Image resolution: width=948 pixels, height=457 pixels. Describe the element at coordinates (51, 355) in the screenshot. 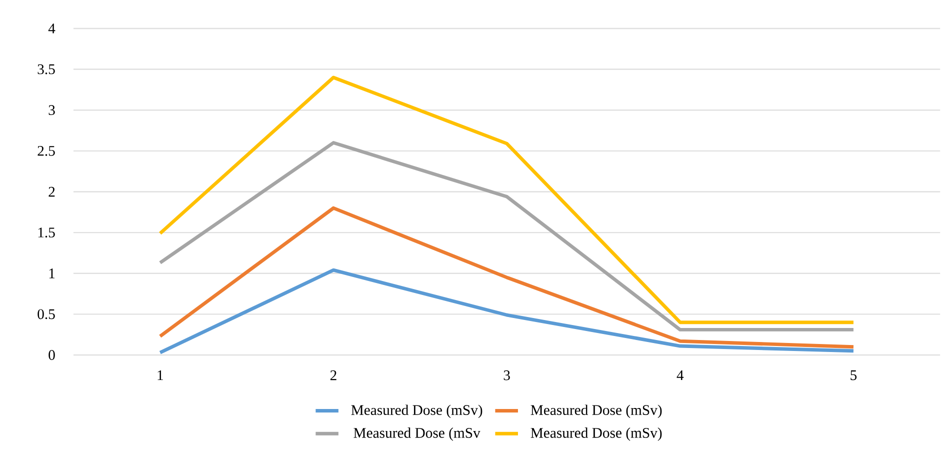

I see `y-tick-label: 0` at that location.